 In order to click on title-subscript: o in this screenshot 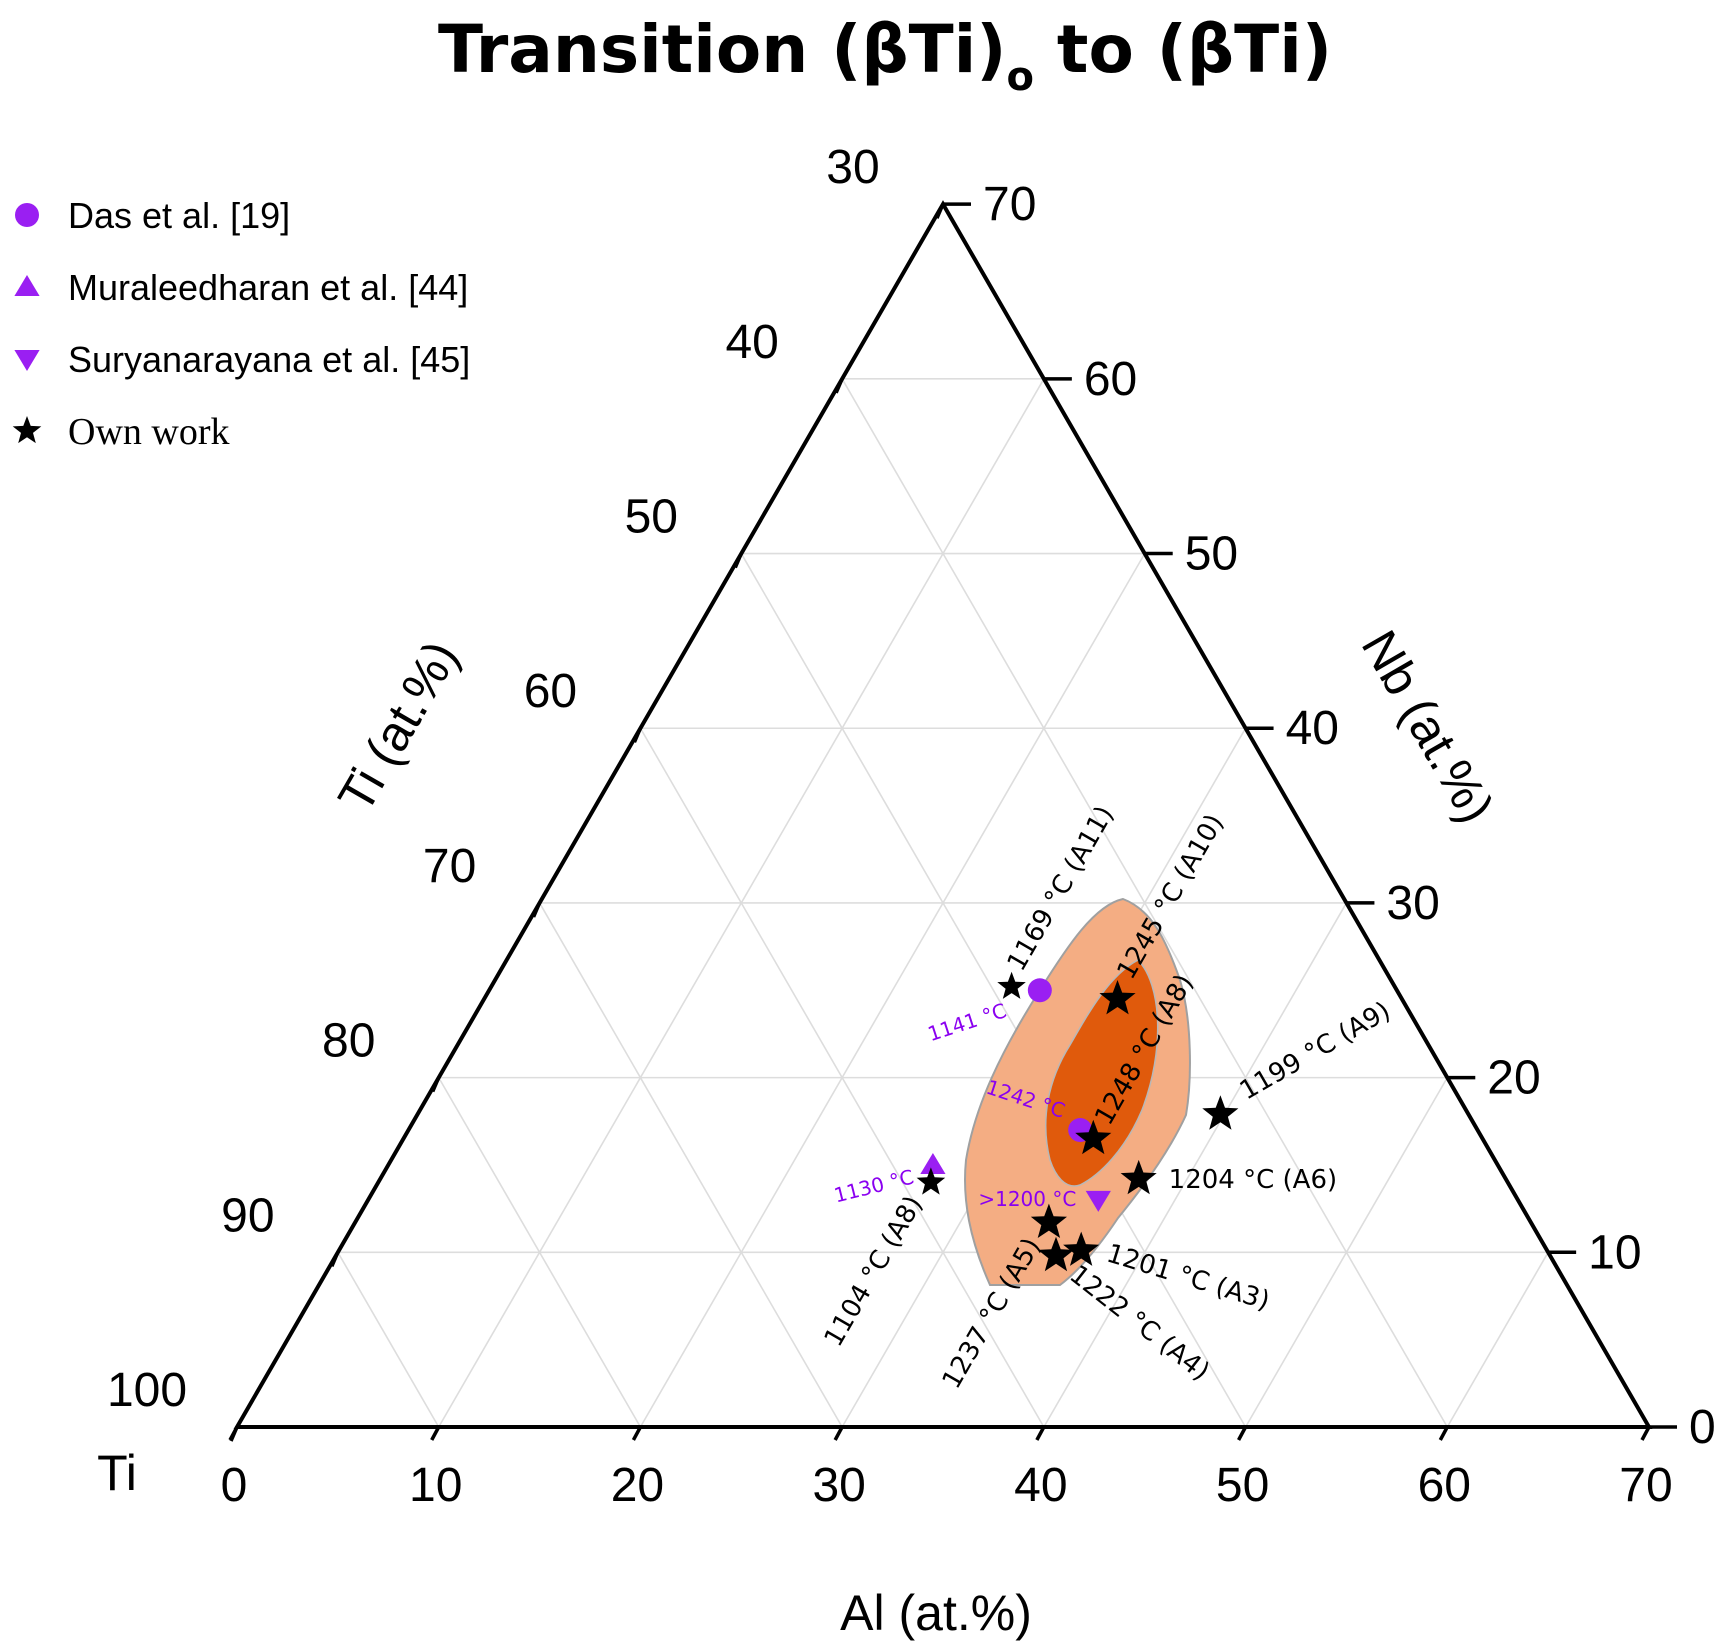, I will do `click(1019, 77)`.